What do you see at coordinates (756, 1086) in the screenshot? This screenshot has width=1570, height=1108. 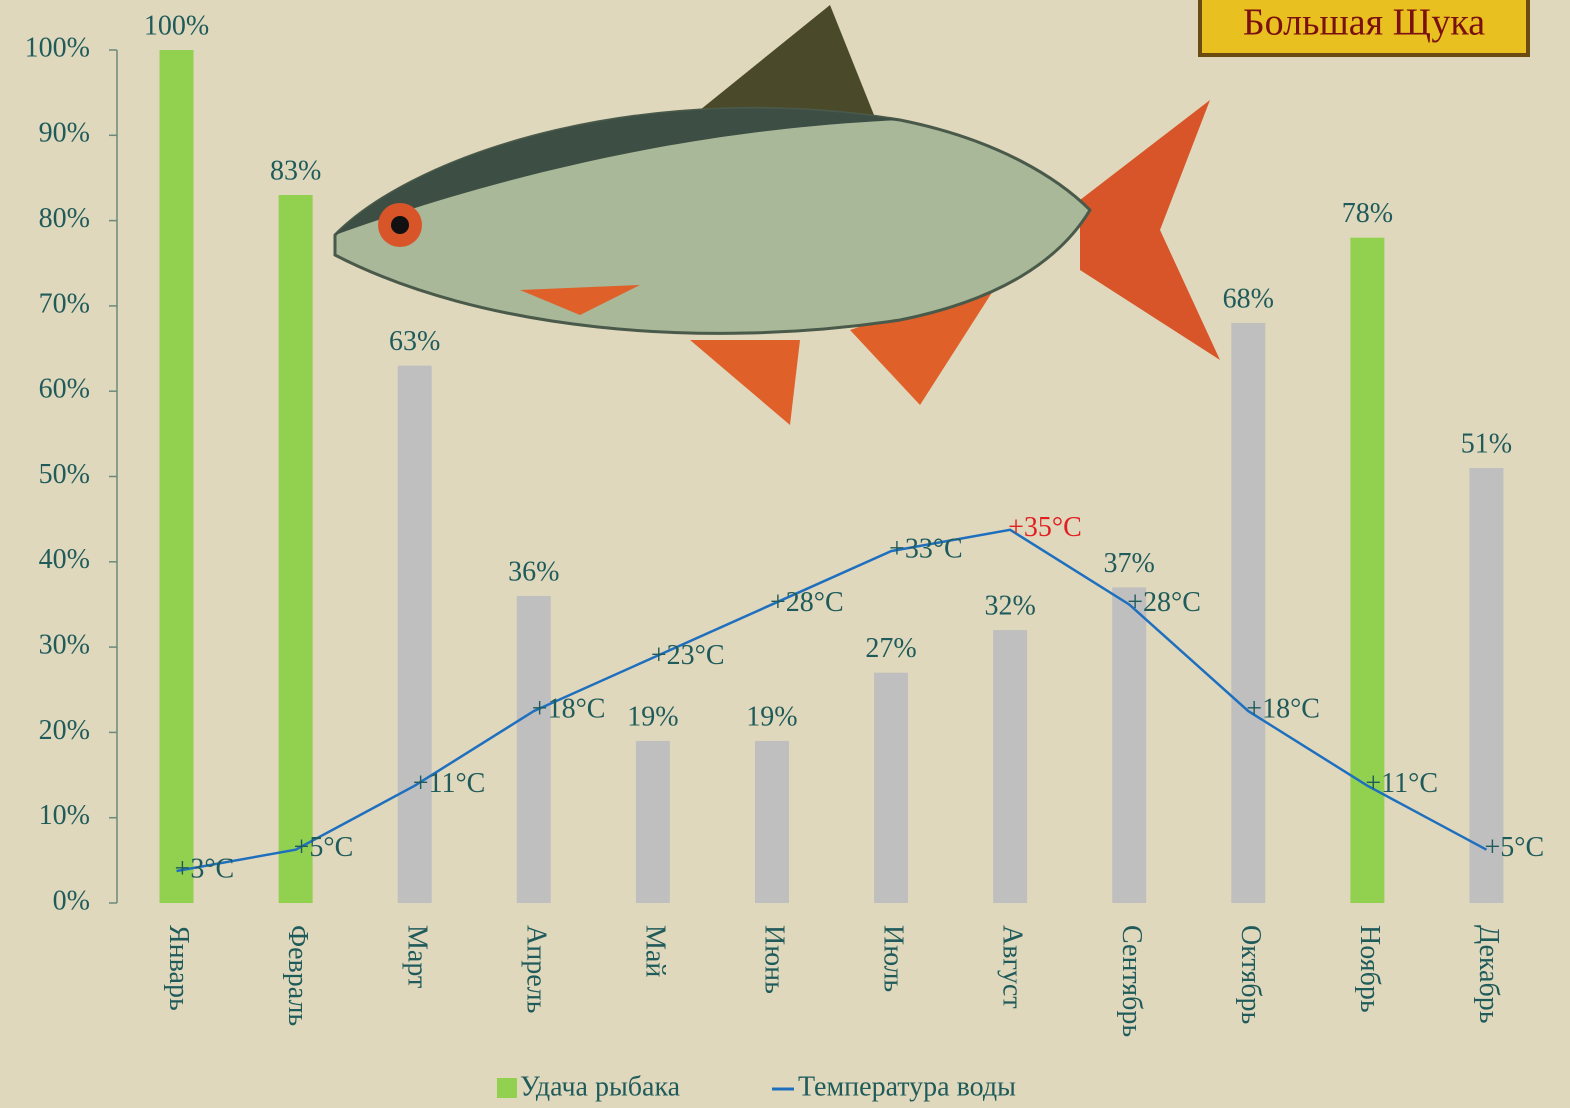 I see `legend: Удача рыбака Температура воды` at bounding box center [756, 1086].